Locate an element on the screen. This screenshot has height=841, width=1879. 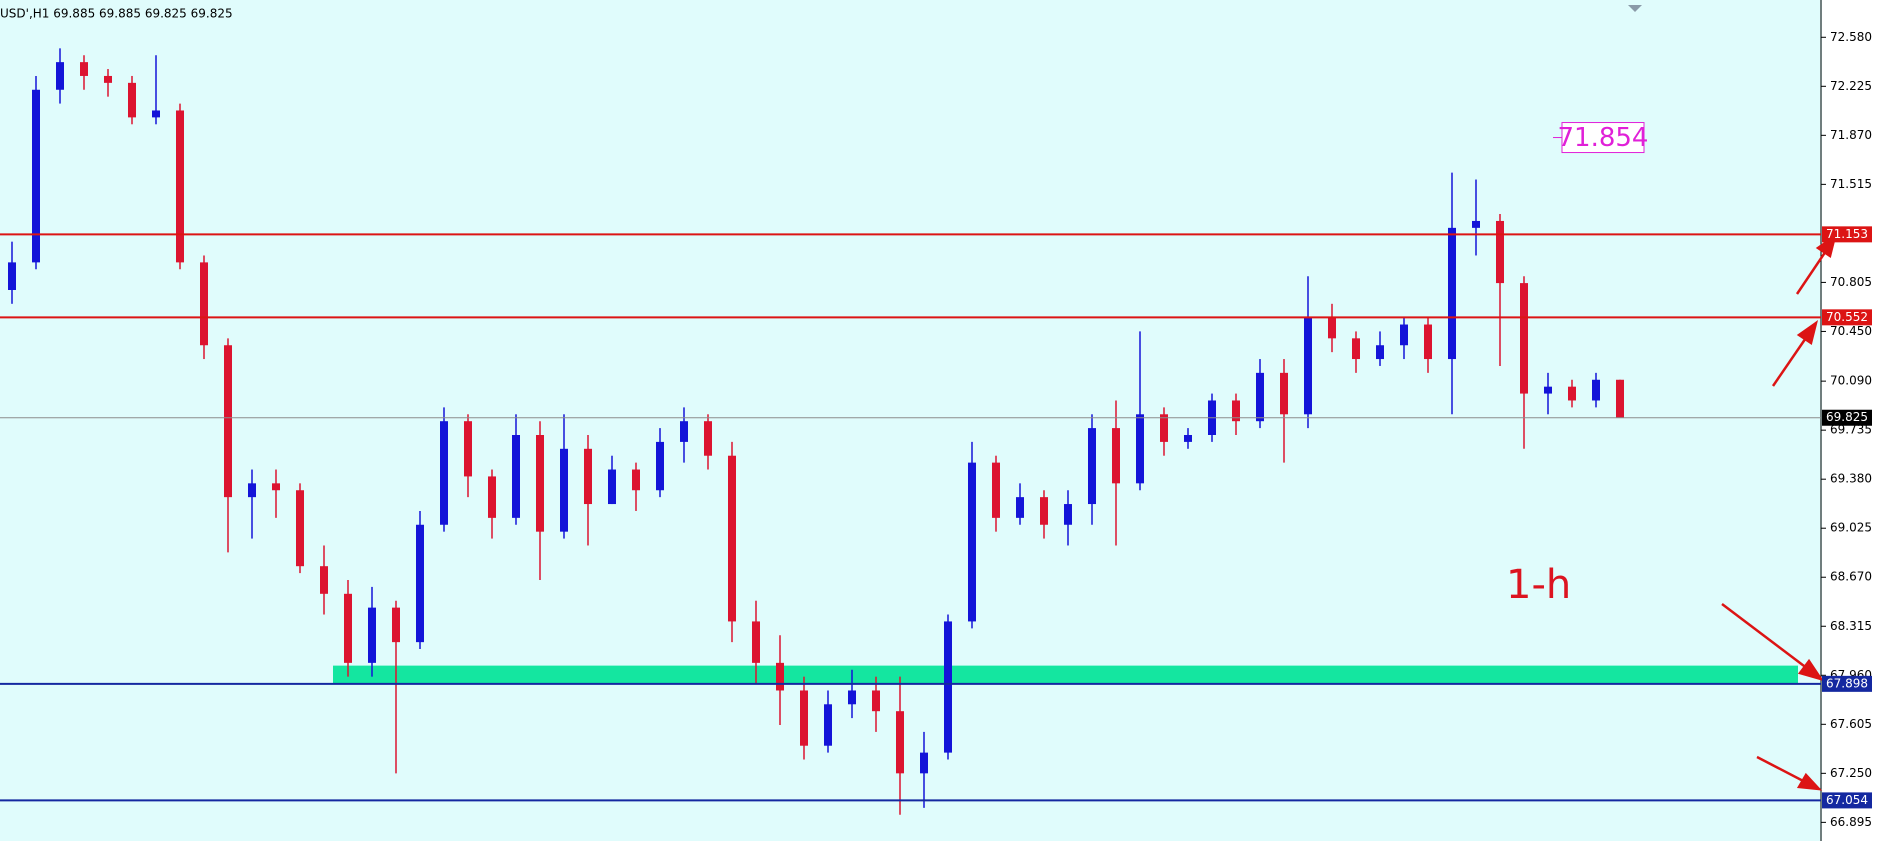
y-tick-label: 66.895 is located at coordinates (1851, 822).